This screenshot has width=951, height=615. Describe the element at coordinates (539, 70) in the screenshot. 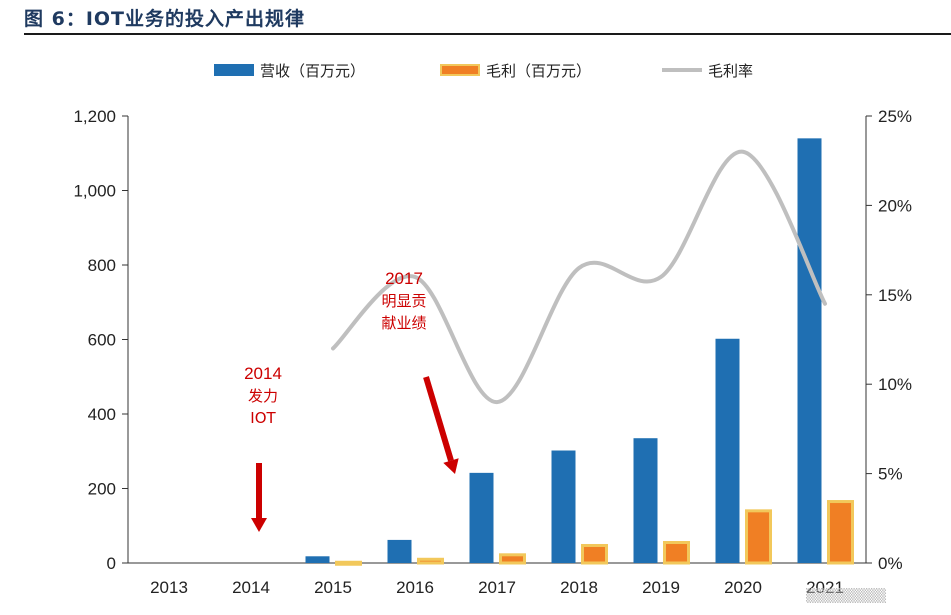

I see `legend-label-gross-profit: 毛利（百万元）` at that location.